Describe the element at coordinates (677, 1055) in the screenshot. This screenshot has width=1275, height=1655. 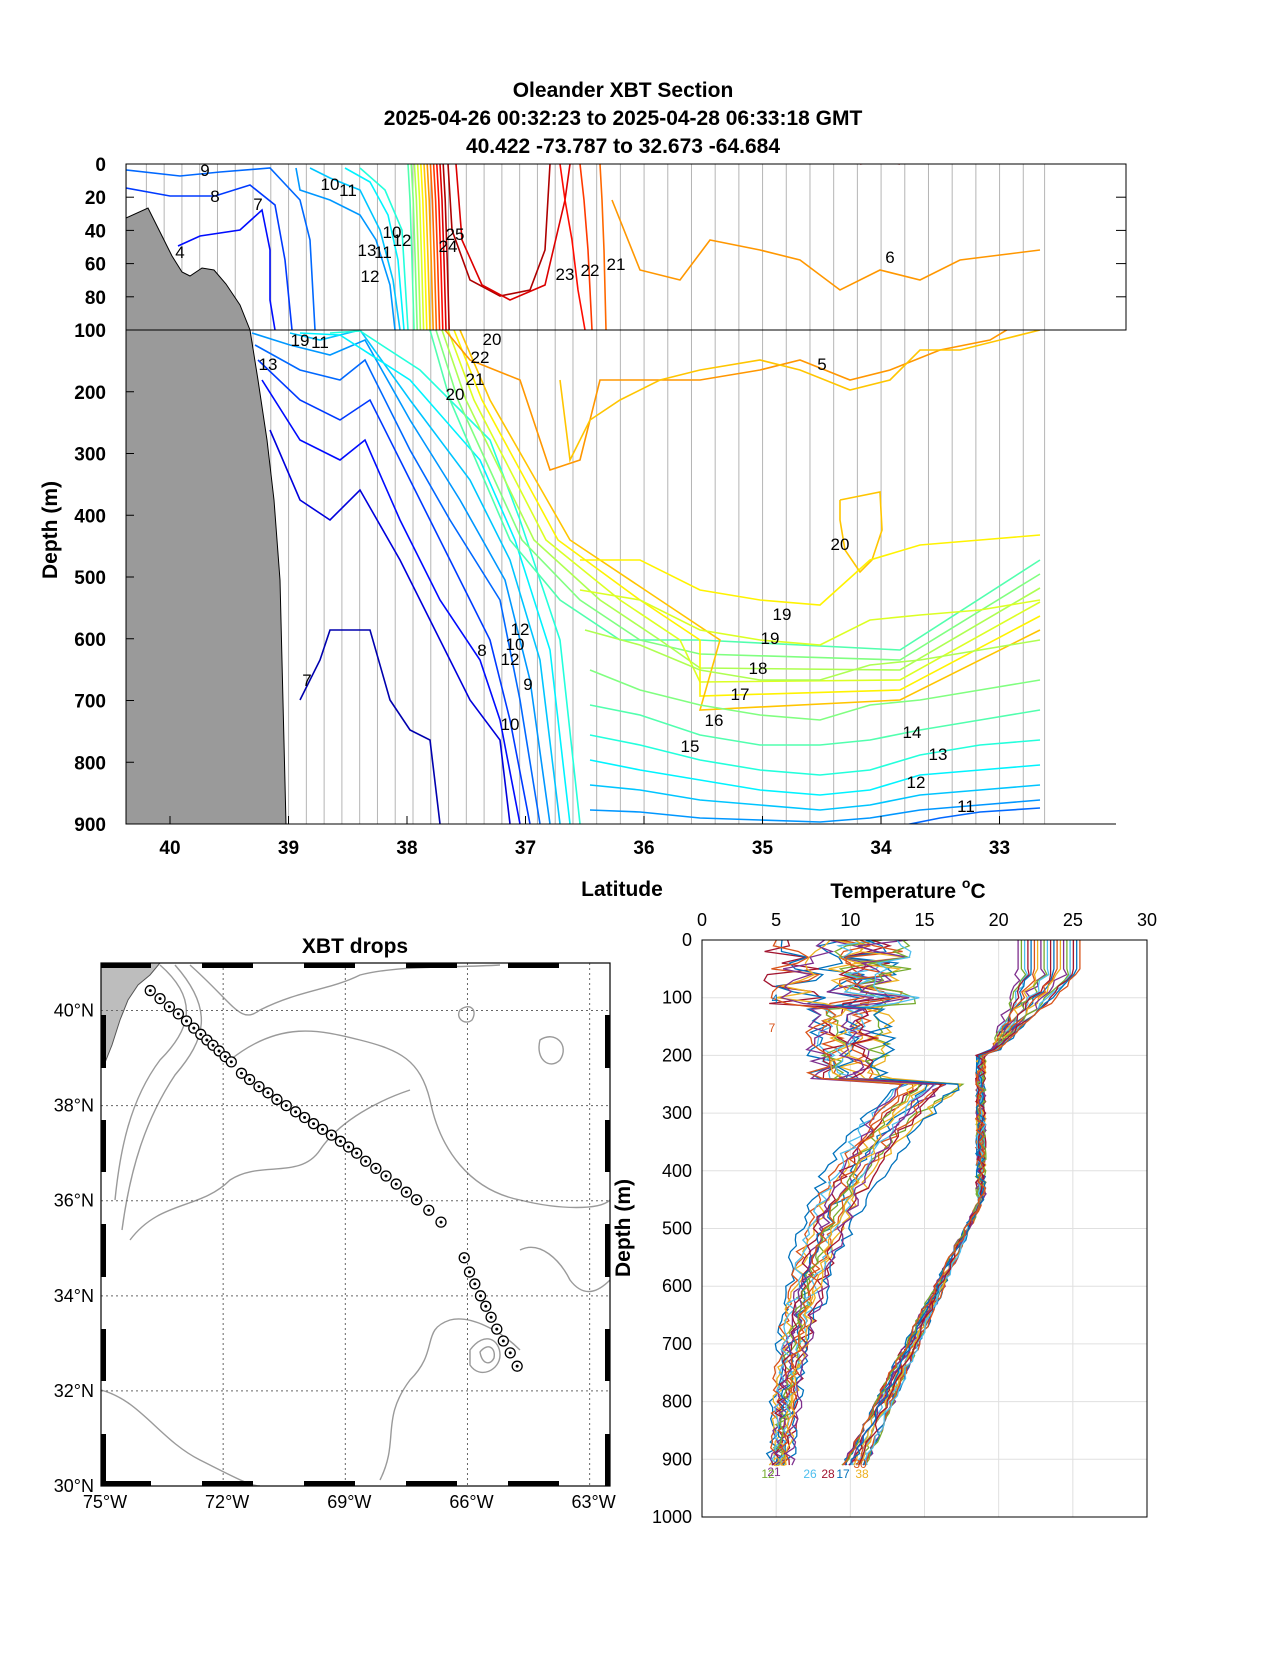
I see `profile-y-tick-label: 200` at that location.